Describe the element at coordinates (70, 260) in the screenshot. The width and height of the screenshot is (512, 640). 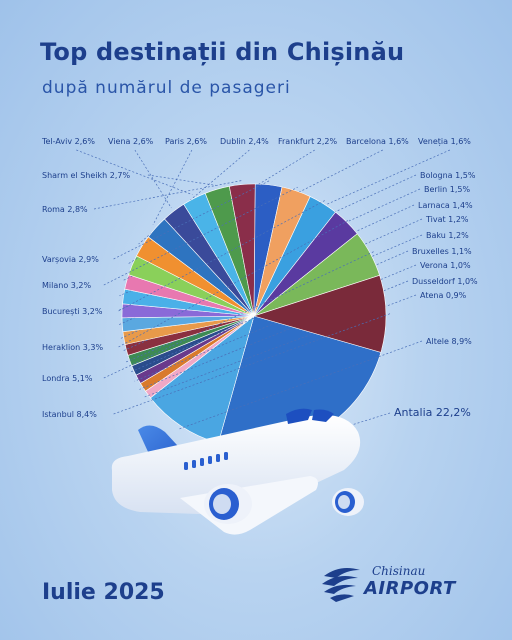
I see `label-var-ovia: Varșovia 2,9%` at that location.